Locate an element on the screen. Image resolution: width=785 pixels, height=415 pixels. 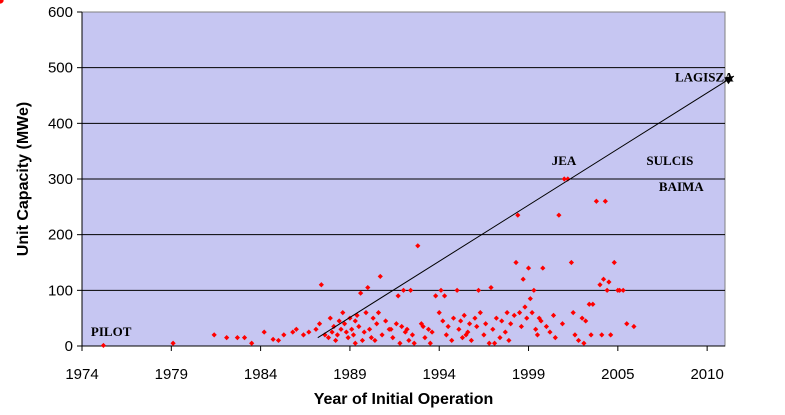
y-axis-tick-labels: 0 100 200 300 400 500 600 is located at coordinates (65, 179).